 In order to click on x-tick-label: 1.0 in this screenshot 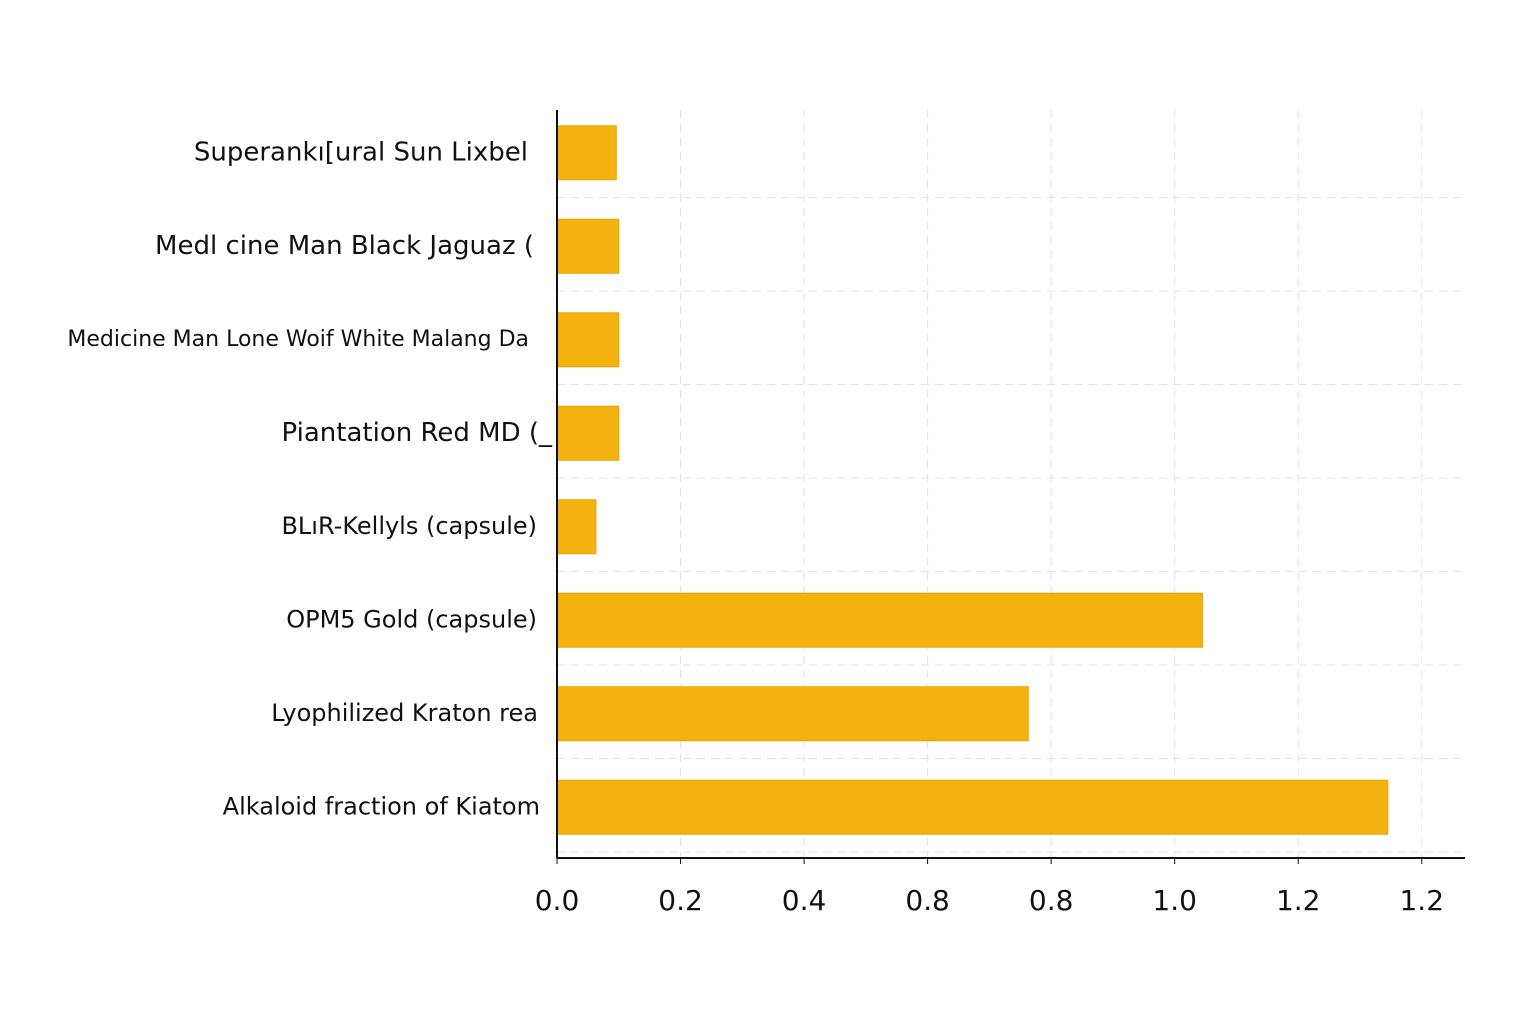, I will do `click(1174, 900)`.